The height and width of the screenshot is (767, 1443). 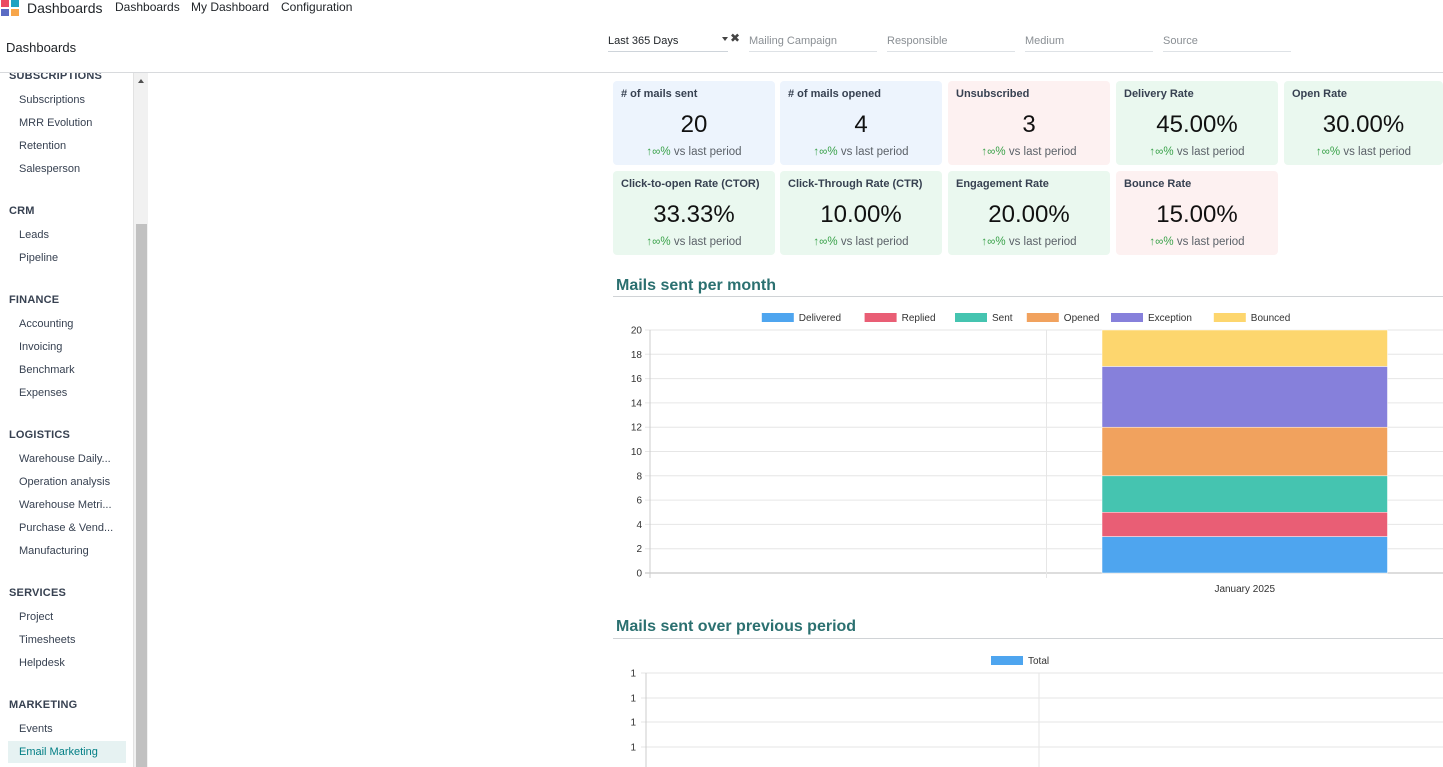 What do you see at coordinates (141, 495) in the screenshot?
I see `scrollbar-thumb` at bounding box center [141, 495].